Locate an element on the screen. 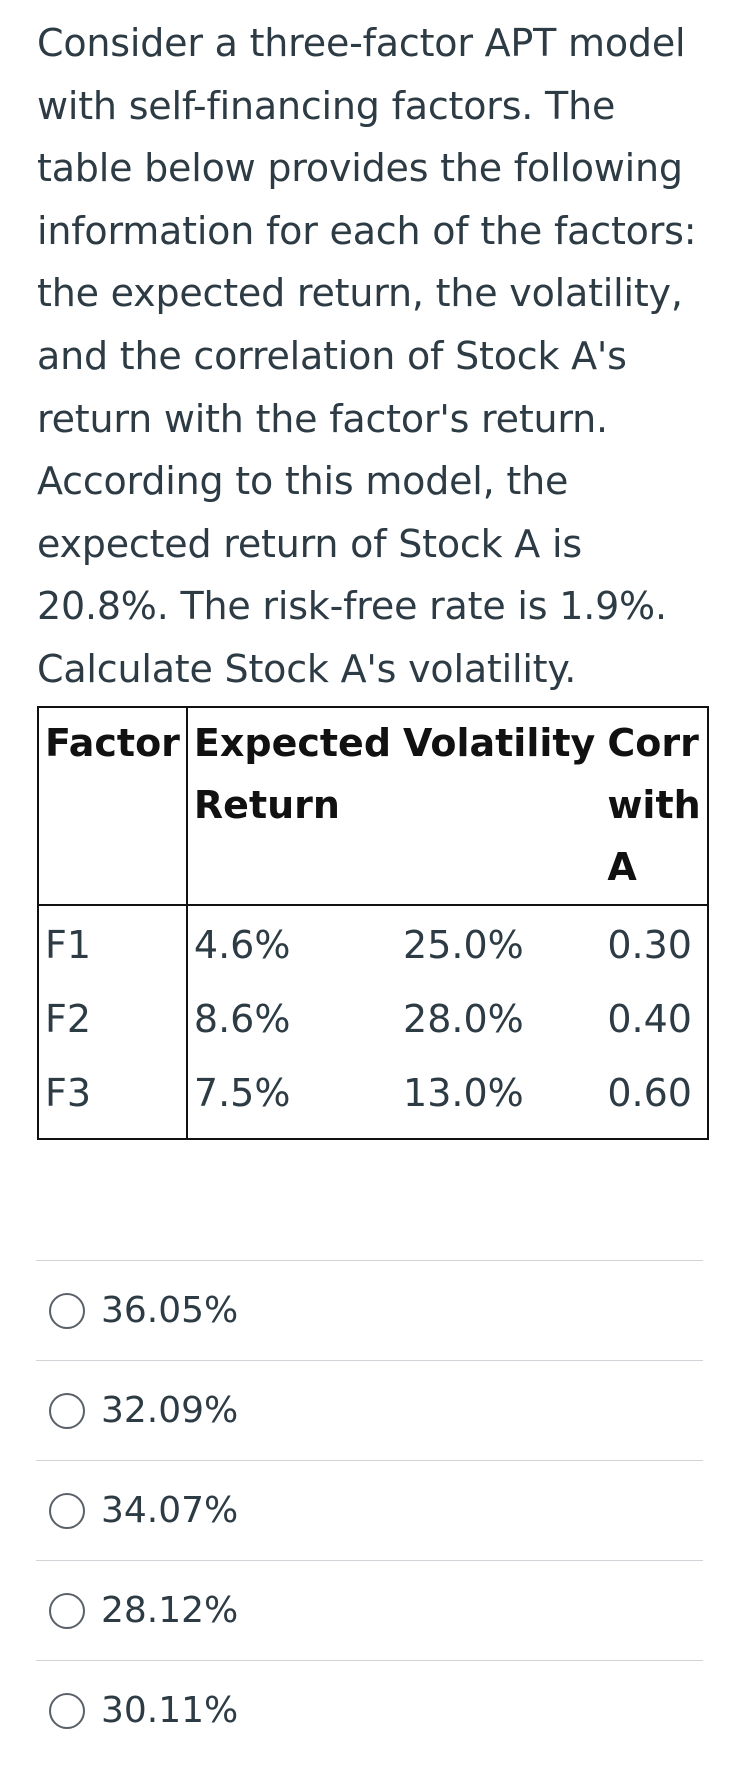 This screenshot has width=733, height=1767. table-row: F3 7.5% 13.0% 0.60 is located at coordinates (373, 1097).